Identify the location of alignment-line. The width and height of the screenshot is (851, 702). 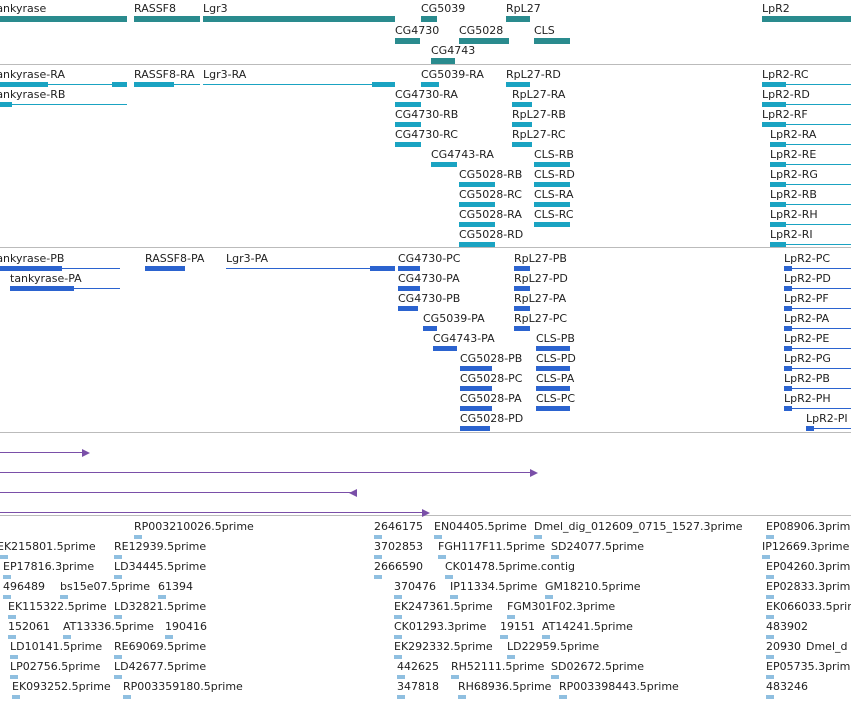
(211, 512).